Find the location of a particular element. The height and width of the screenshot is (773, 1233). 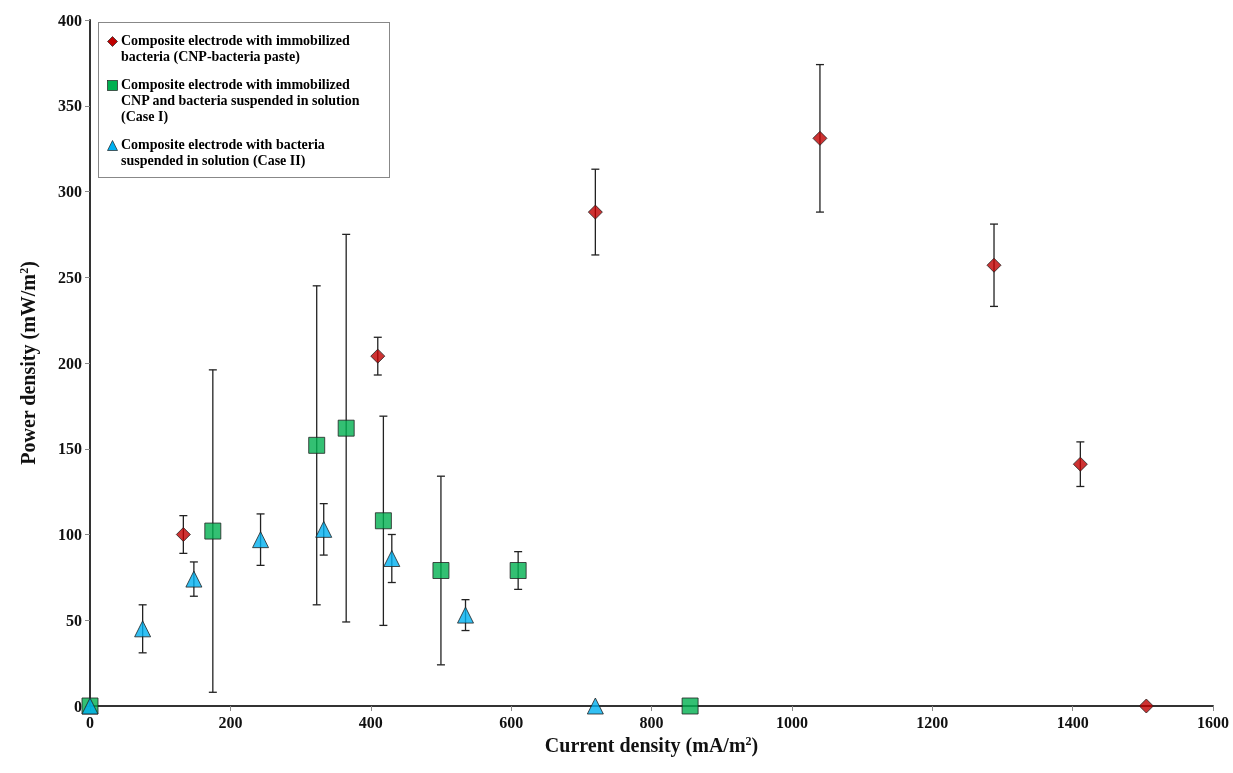

y-tick-label: 350 is located at coordinates (70, 106).